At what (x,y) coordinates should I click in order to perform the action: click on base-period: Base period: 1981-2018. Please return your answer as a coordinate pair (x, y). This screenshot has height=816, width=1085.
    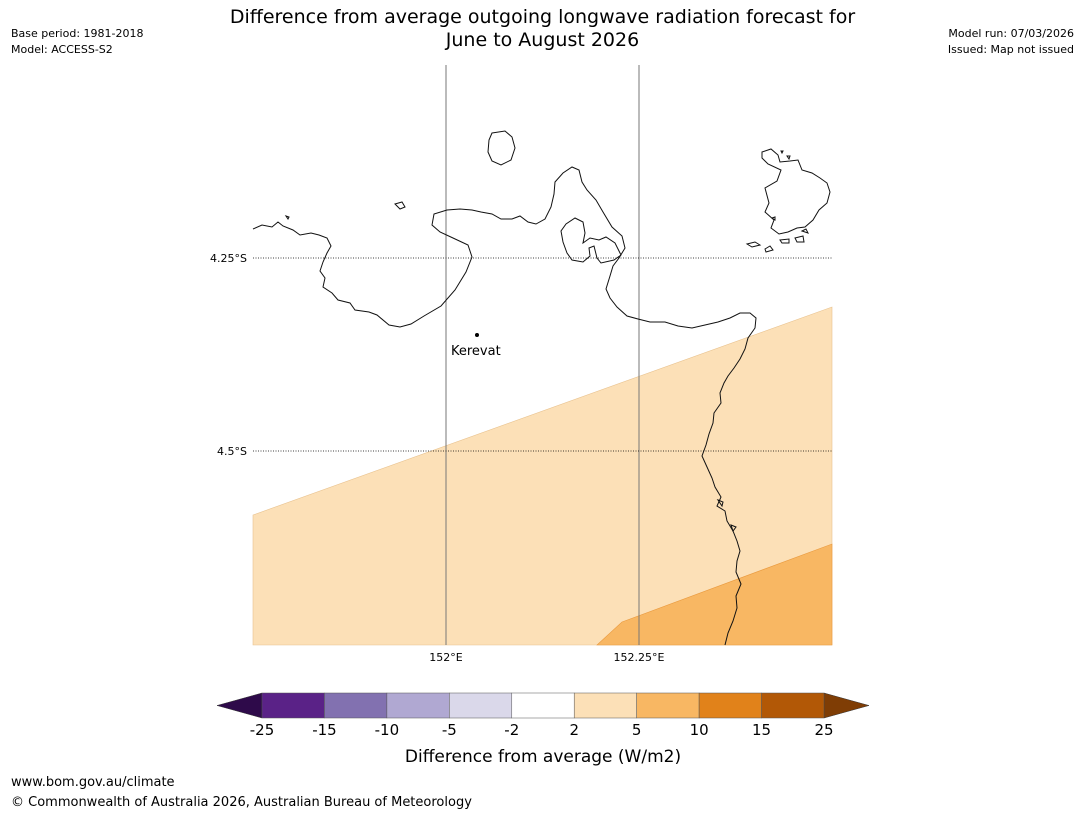
    Looking at the image, I should click on (77, 33).